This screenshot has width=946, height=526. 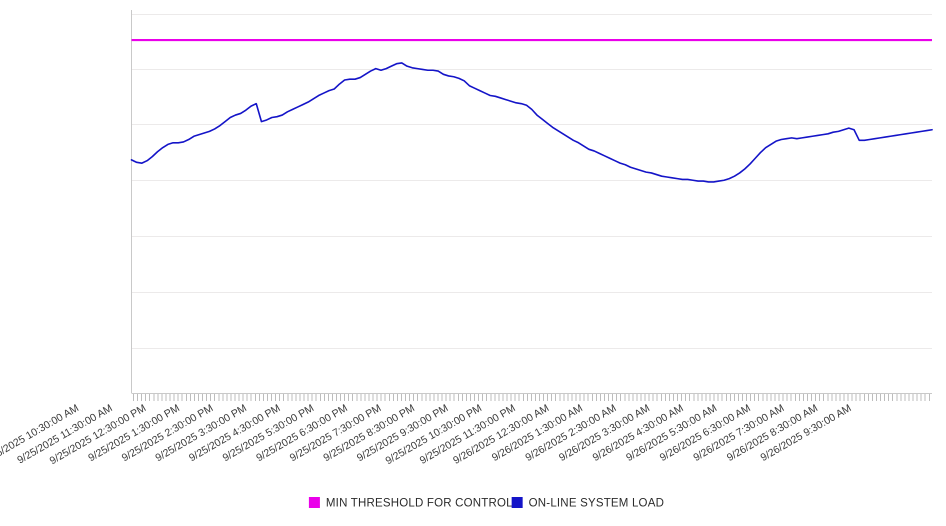 What do you see at coordinates (419, 504) in the screenshot?
I see `legend-label-0: MIN THRESHOLD FOR CONTROL` at bounding box center [419, 504].